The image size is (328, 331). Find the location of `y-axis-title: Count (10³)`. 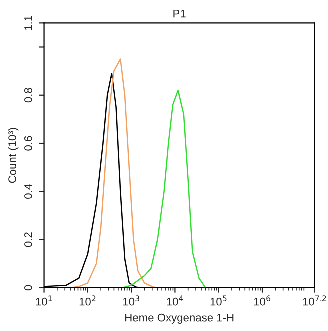

y-axis-title: Count (10³) is located at coordinates (13, 156).